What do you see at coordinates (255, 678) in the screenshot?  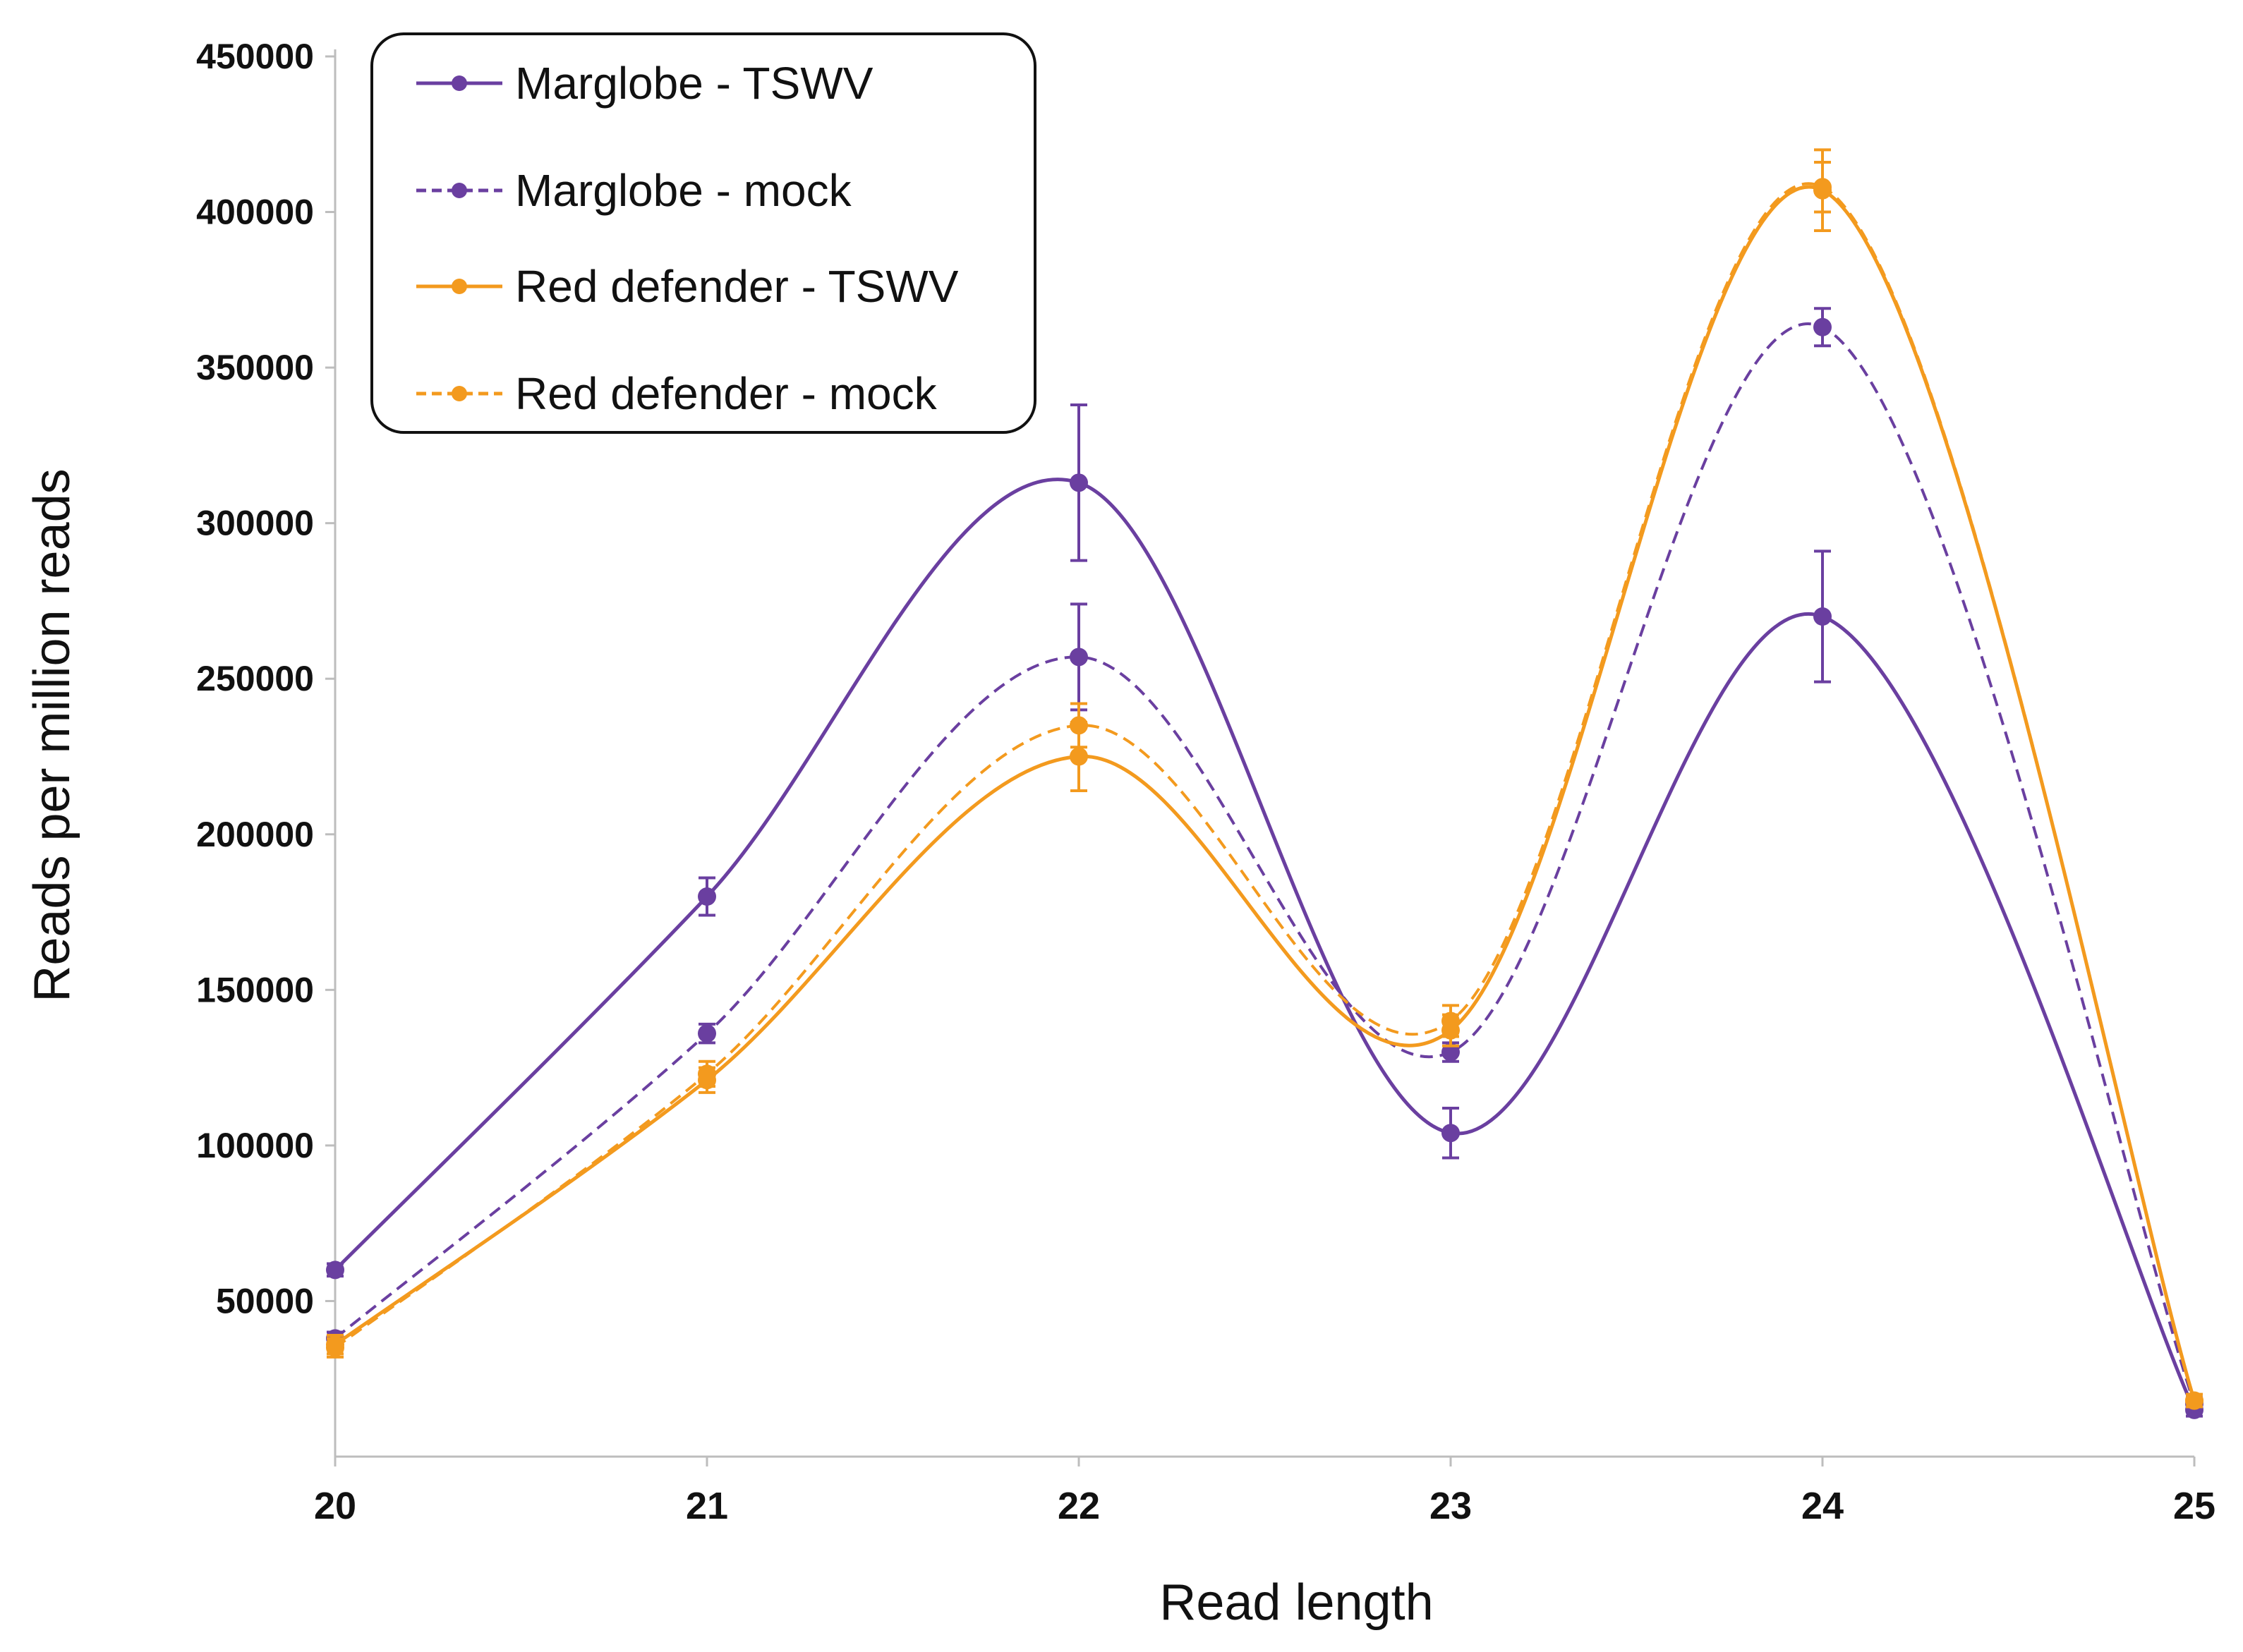 I see `y-tick-label: 250000` at bounding box center [255, 678].